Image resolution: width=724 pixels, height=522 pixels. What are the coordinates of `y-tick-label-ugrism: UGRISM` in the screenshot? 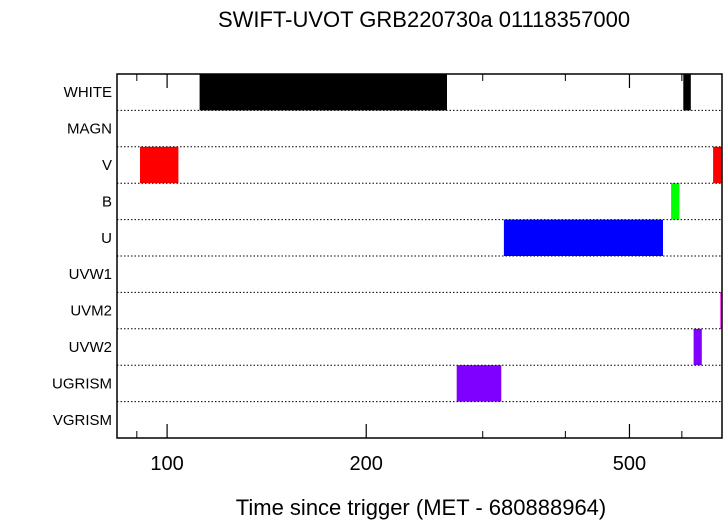 It's located at (82, 383).